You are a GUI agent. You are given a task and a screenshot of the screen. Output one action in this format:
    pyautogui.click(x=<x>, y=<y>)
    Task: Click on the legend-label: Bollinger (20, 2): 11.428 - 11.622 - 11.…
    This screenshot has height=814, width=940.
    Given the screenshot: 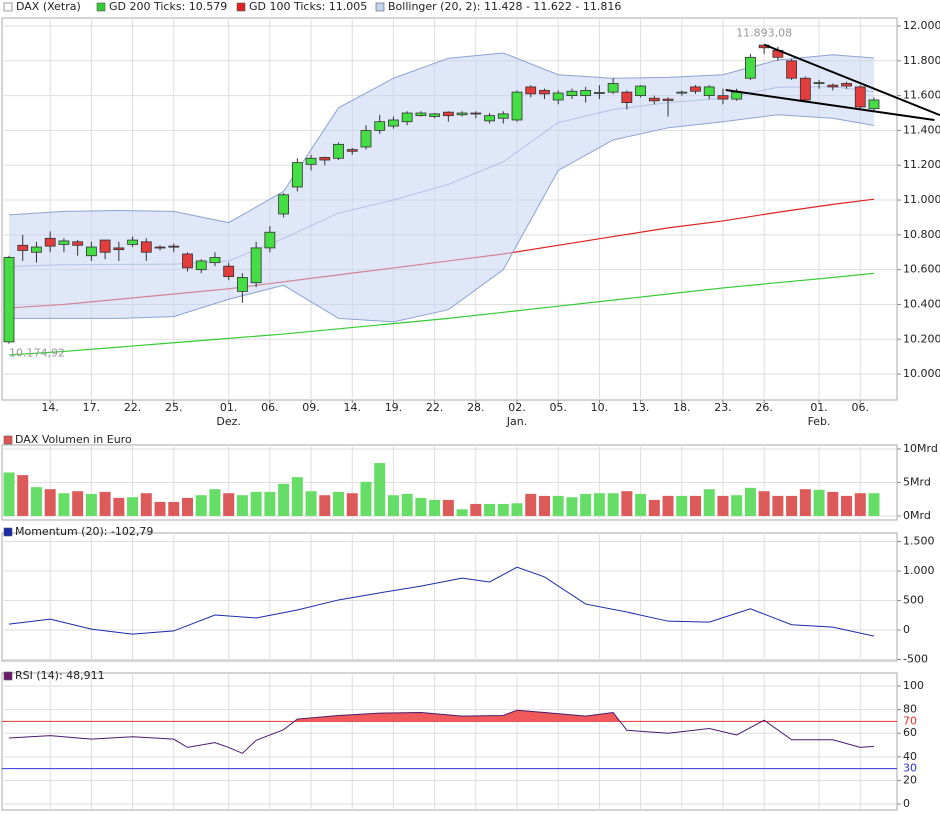 What is the action you would take?
    pyautogui.click(x=504, y=6)
    